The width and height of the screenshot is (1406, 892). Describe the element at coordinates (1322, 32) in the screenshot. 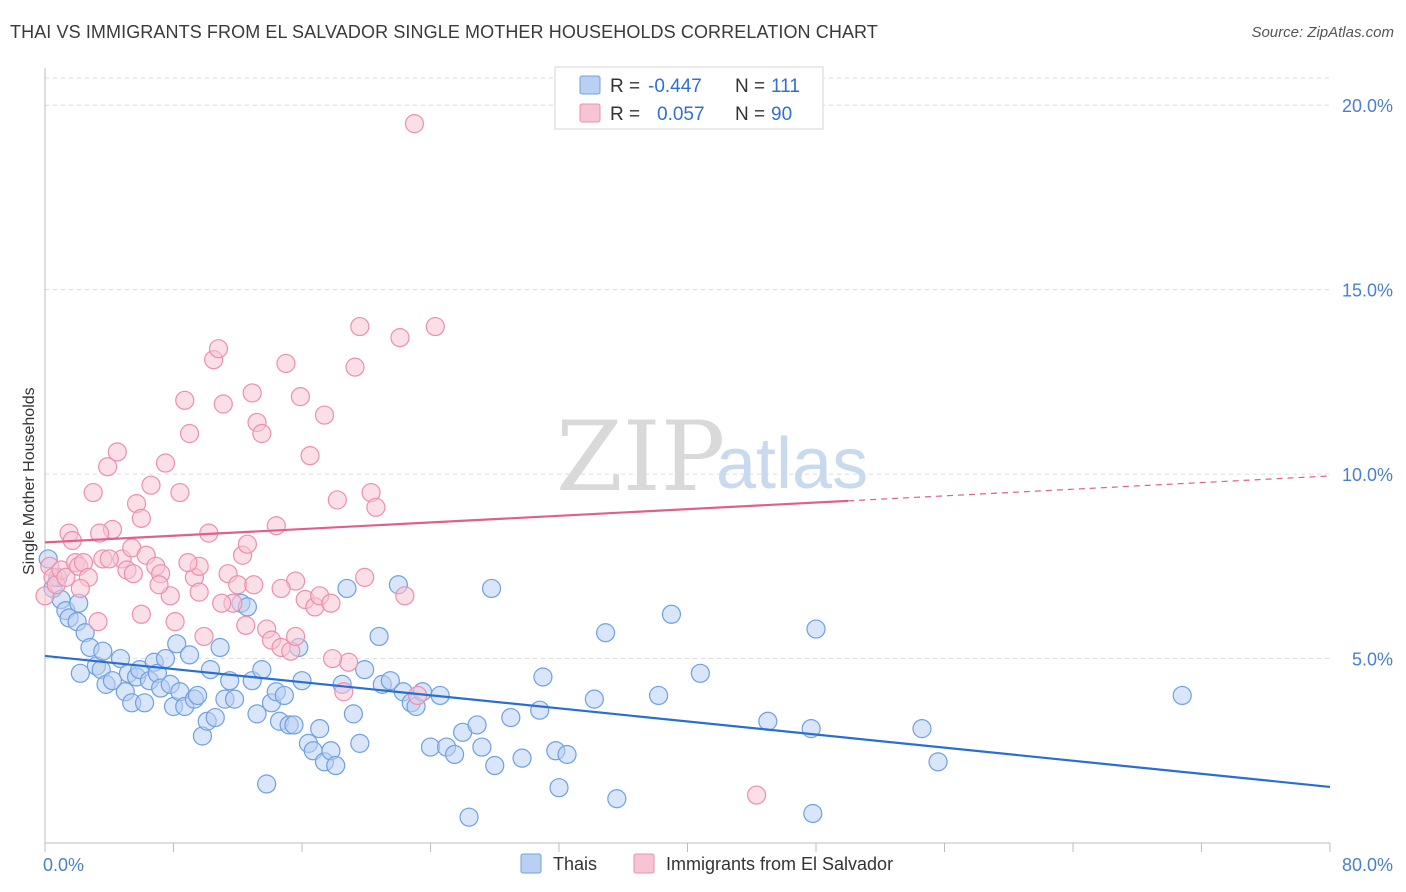

I see `source-credit: Source: ZipAtlas.com` at that location.